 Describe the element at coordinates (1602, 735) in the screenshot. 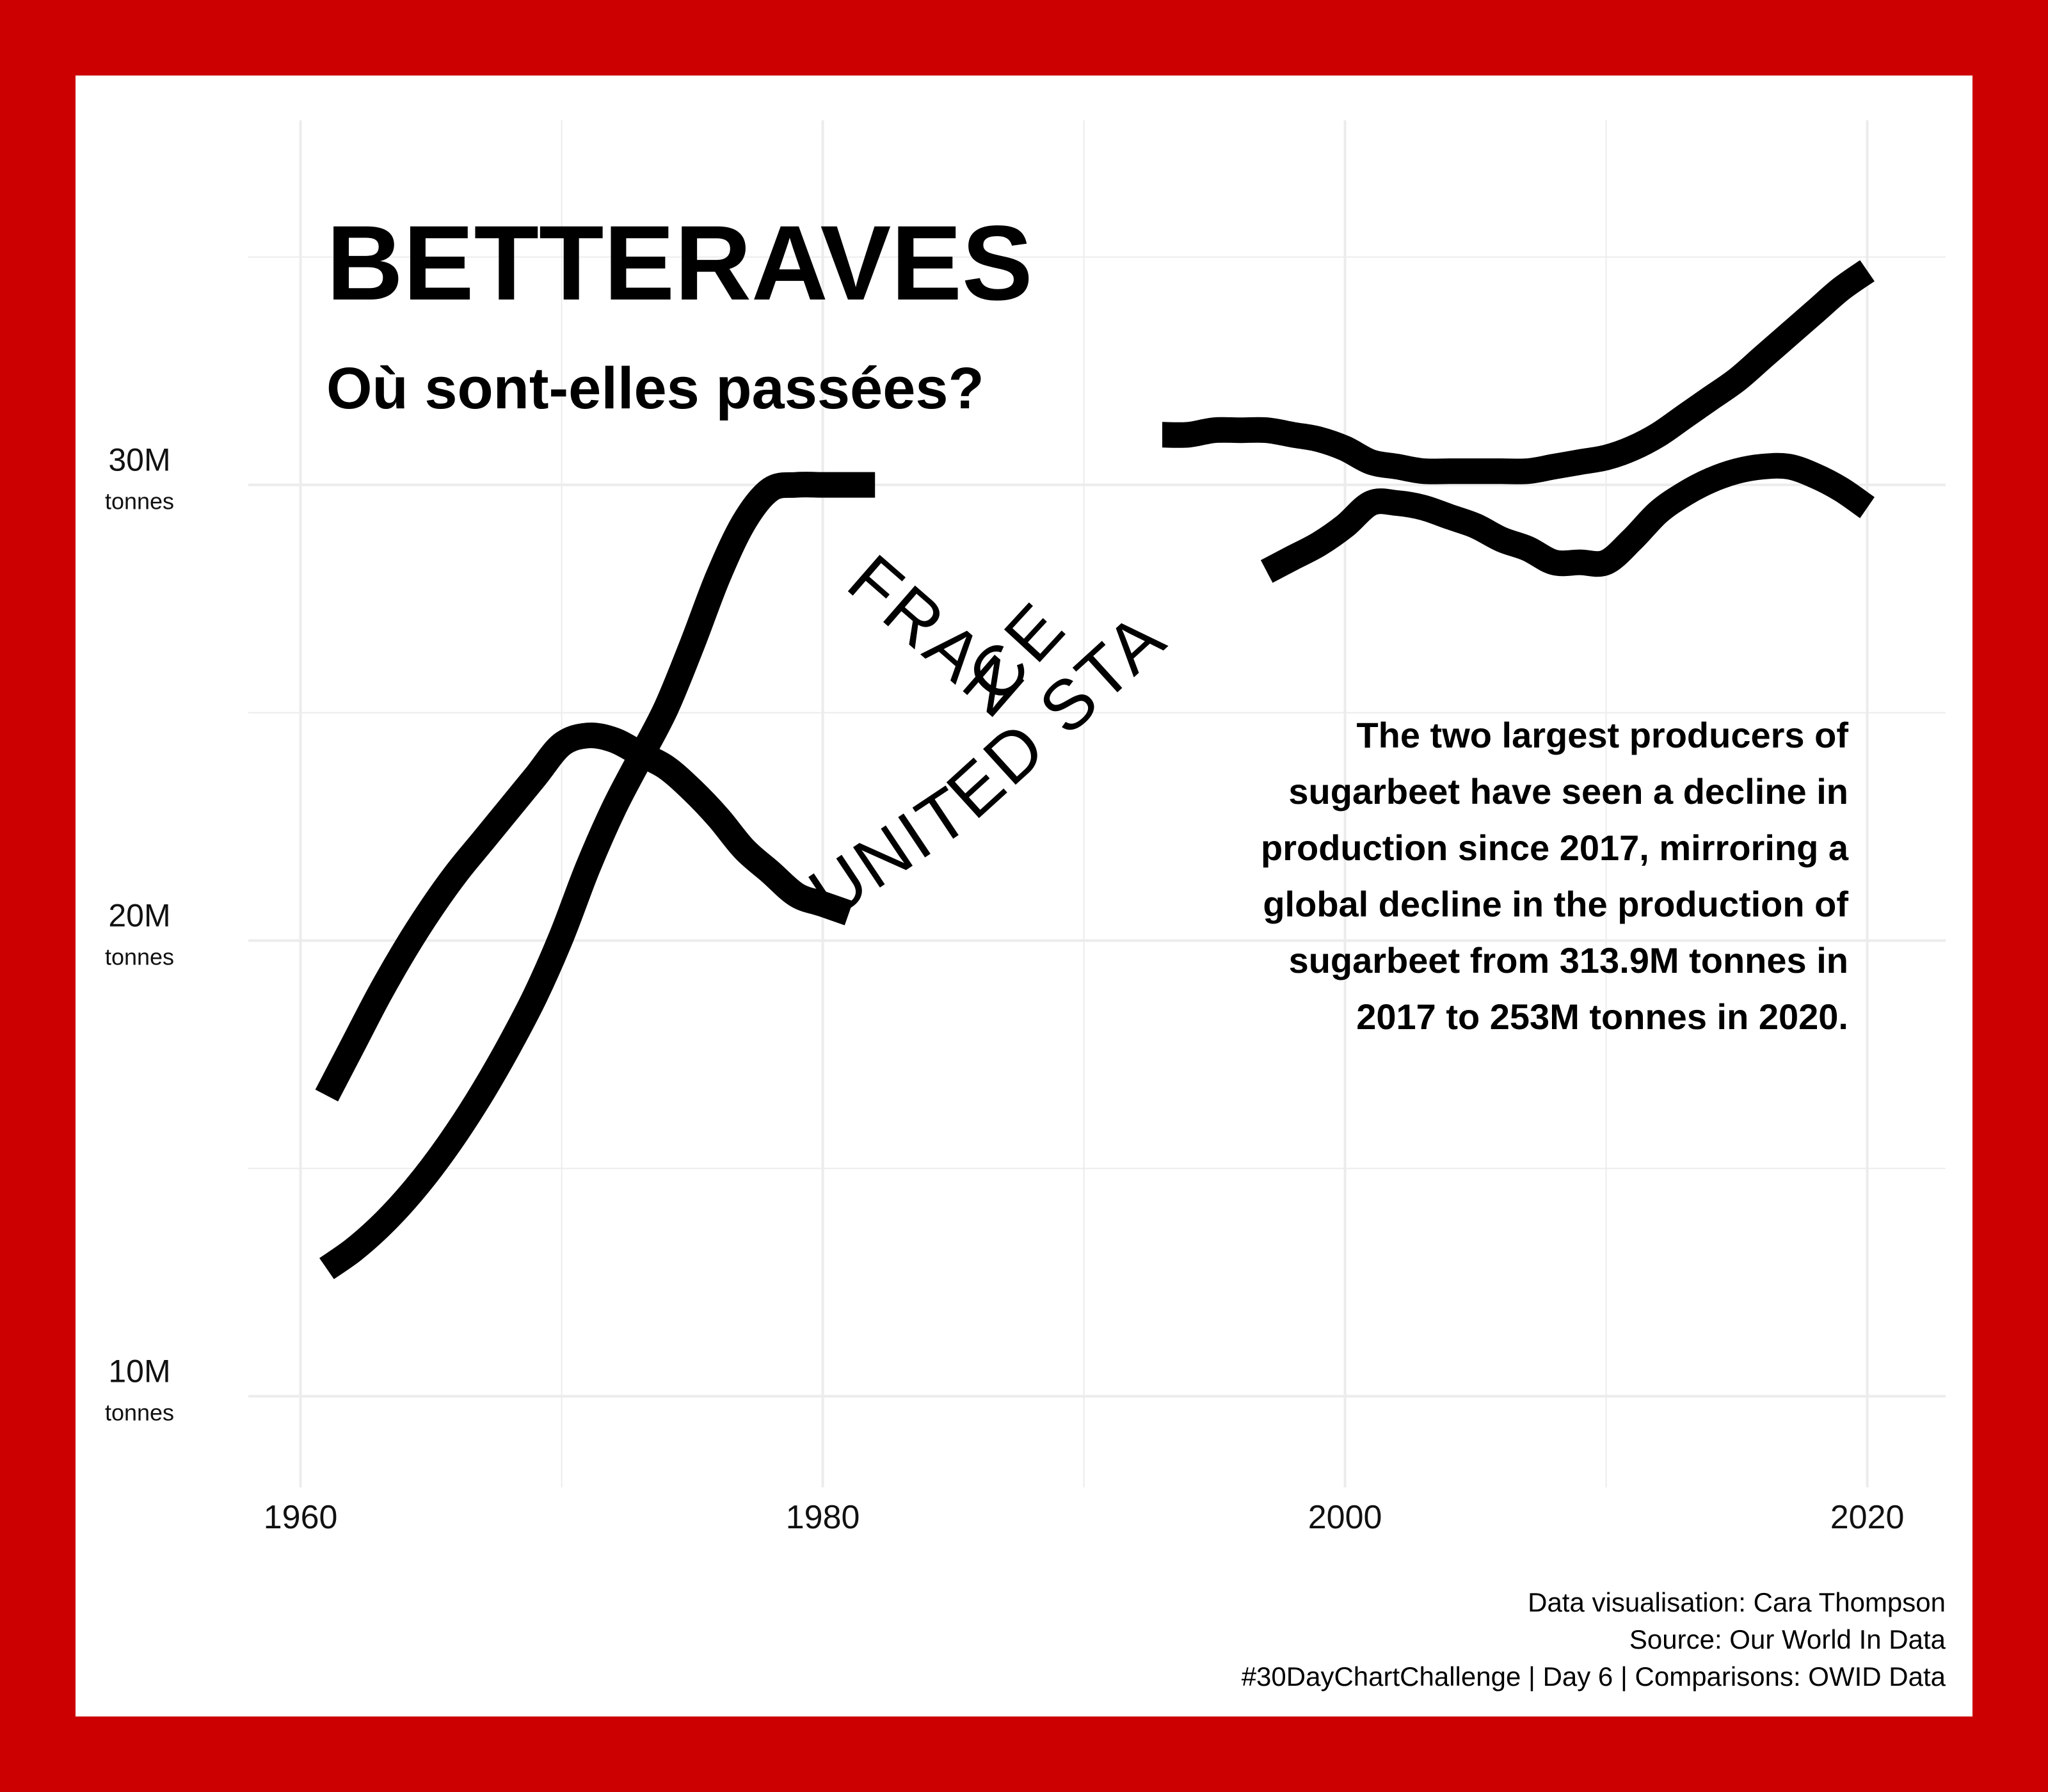

I see `annotation-line: The two largest producers of` at that location.